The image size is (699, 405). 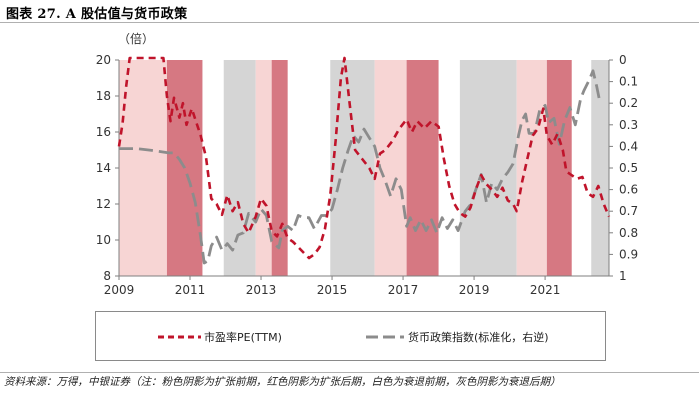 What do you see at coordinates (349, 372) in the screenshot?
I see `source-divider` at bounding box center [349, 372].